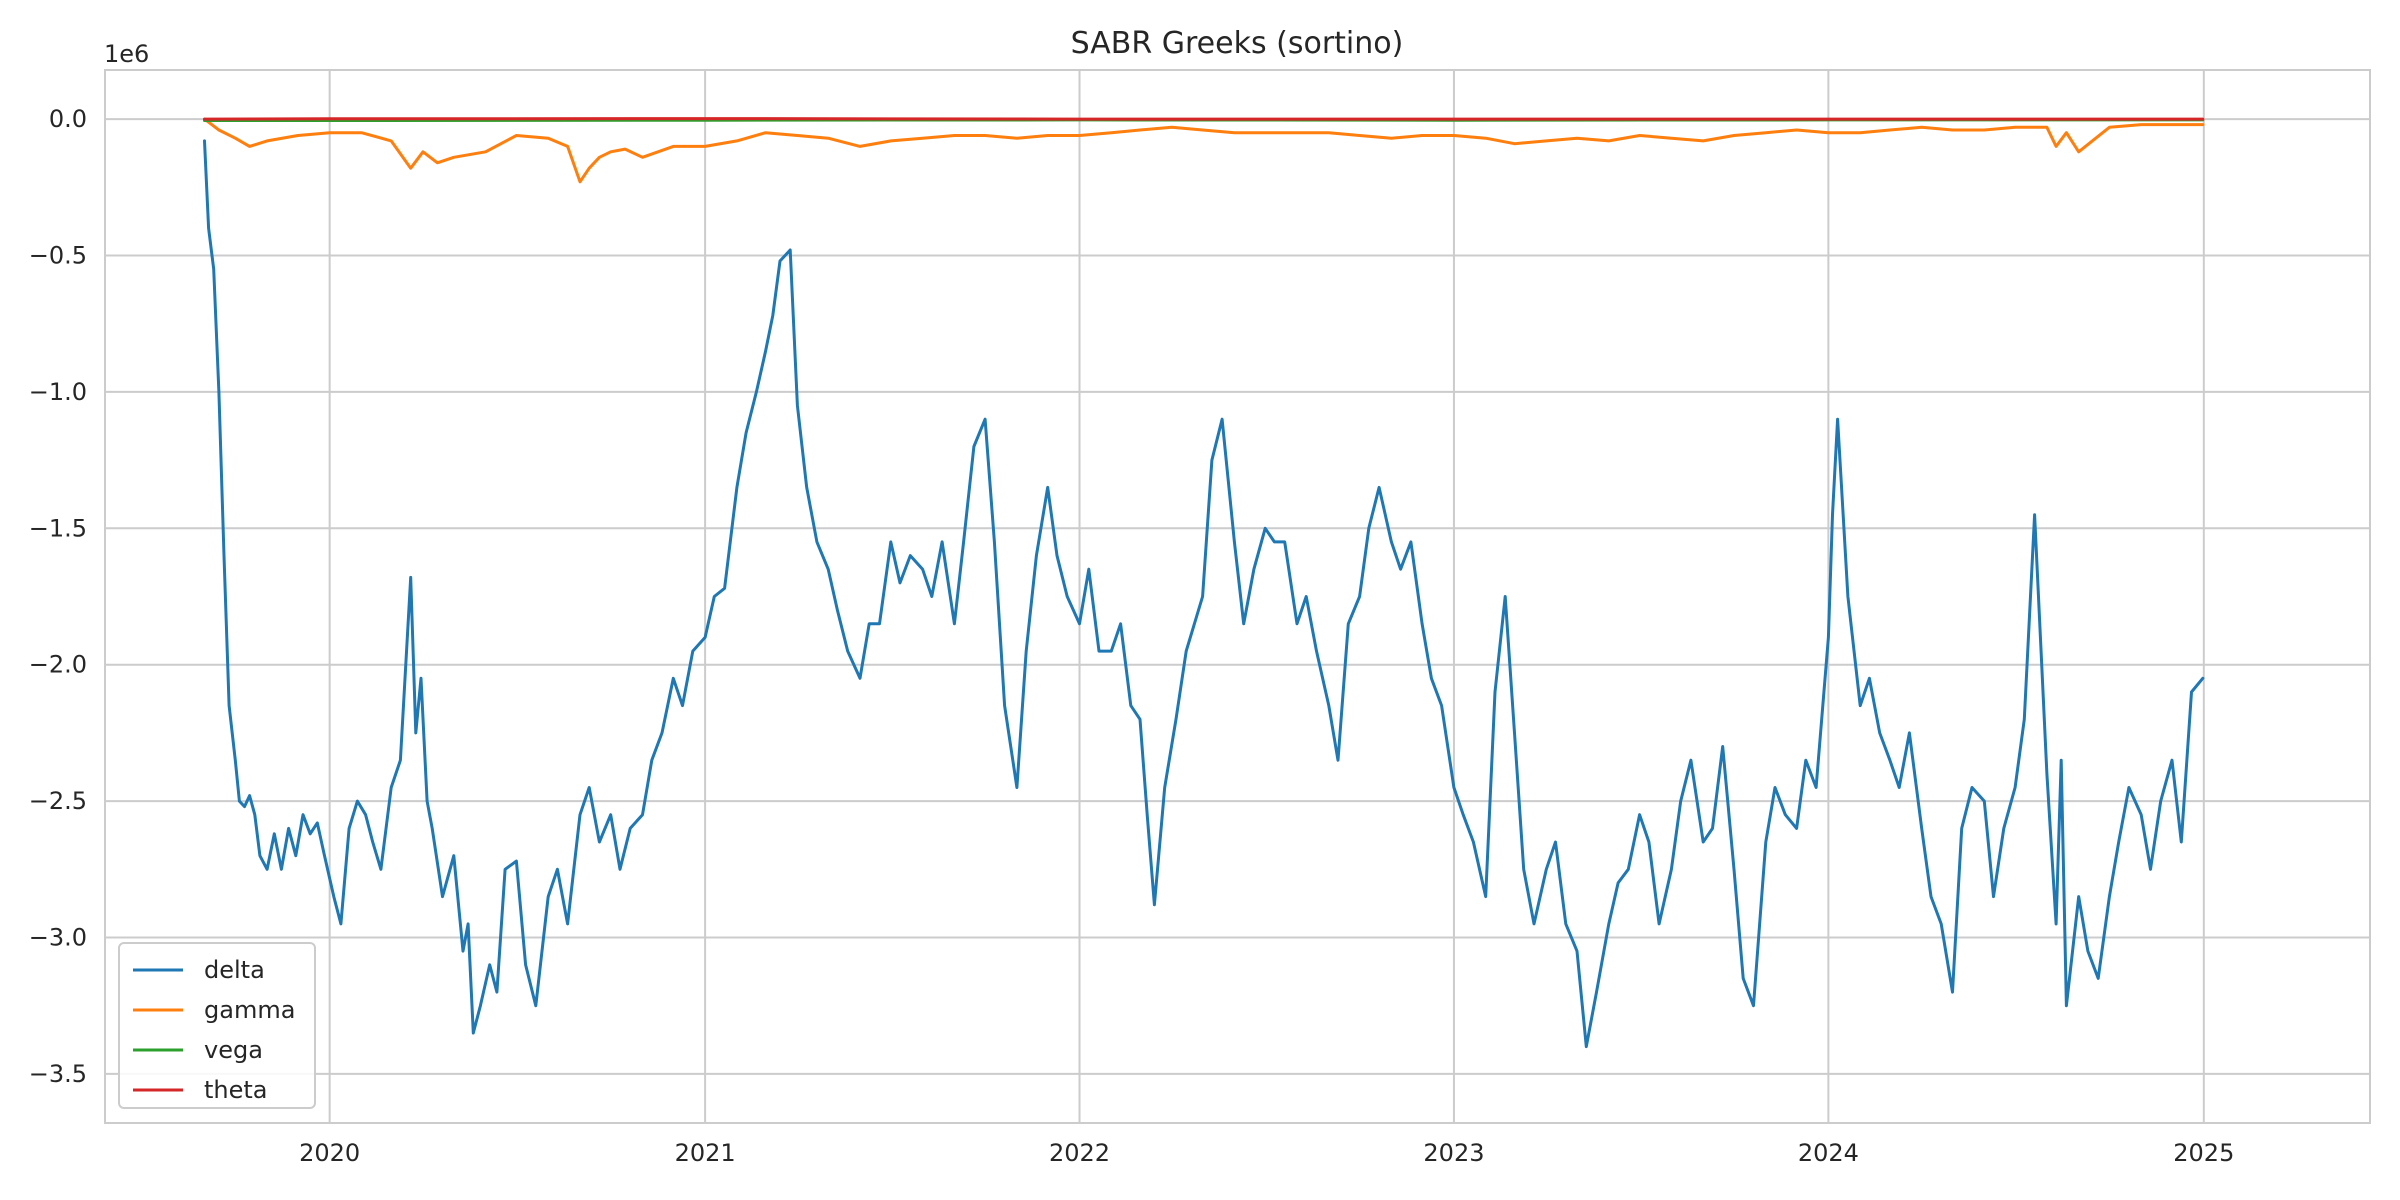 Image resolution: width=2400 pixels, height=1200 pixels. What do you see at coordinates (58, 801) in the screenshot?
I see `y-tick-label: −2.5` at bounding box center [58, 801].